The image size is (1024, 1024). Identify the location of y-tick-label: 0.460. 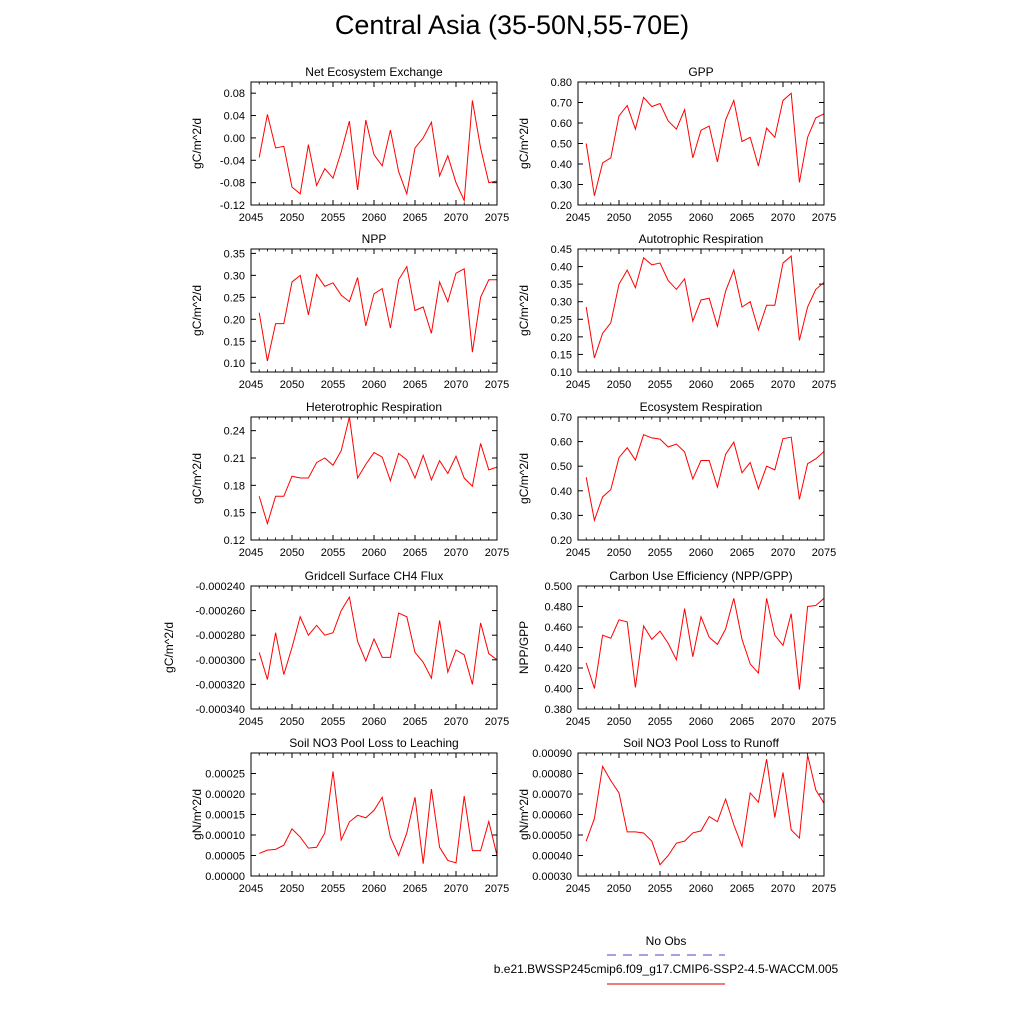
(558, 628).